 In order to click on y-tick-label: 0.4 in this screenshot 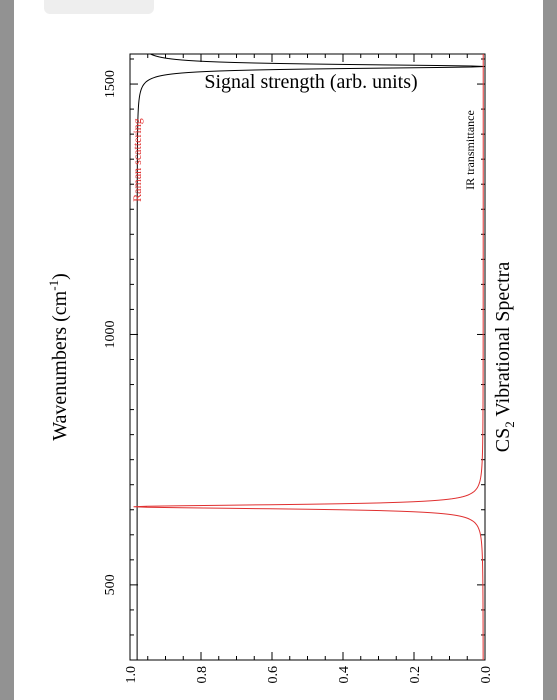, I will do `click(344, 675)`.